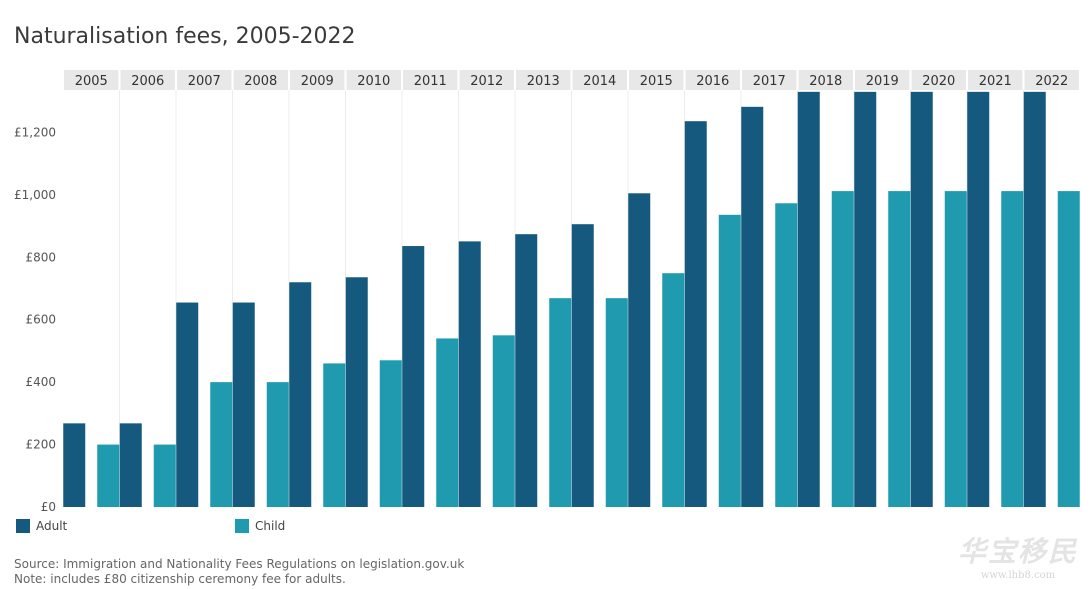  I want to click on bar-adult-2005, so click(74, 465).